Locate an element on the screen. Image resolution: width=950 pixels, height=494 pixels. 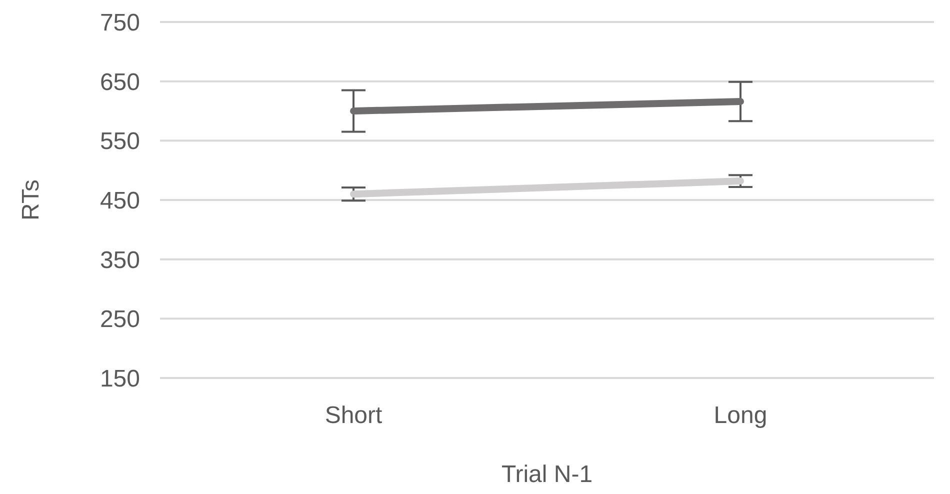
x-axis-title: Trial N-1 is located at coordinates (547, 474).